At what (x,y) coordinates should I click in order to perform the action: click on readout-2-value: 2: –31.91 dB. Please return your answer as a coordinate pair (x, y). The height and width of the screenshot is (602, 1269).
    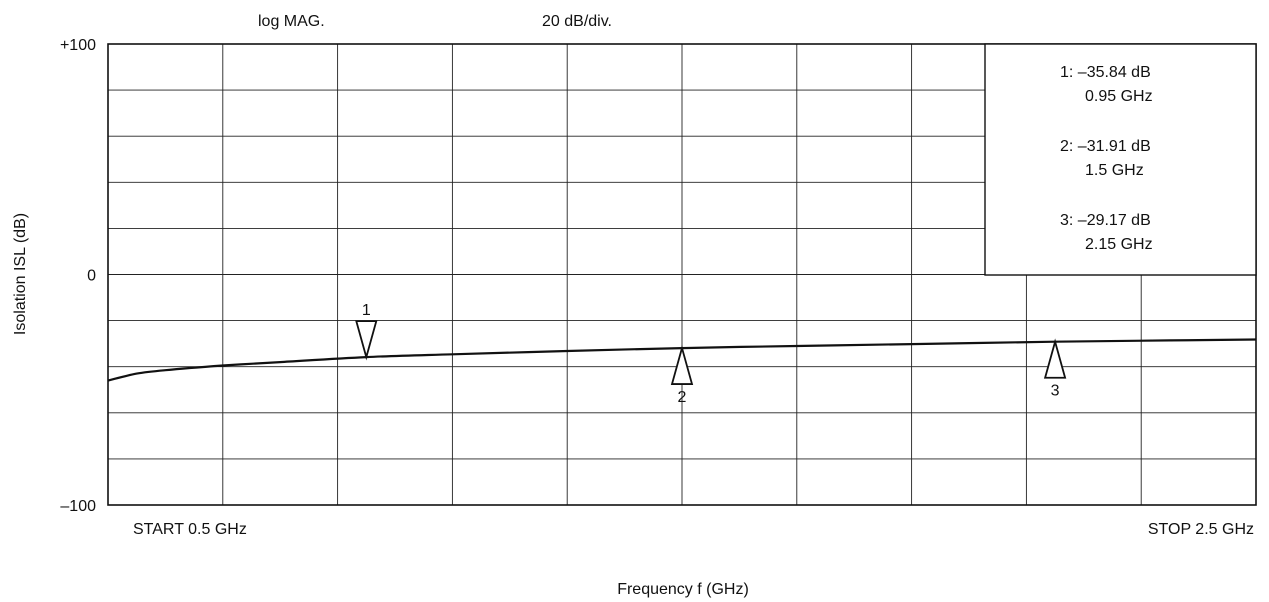
    Looking at the image, I should click on (1105, 146).